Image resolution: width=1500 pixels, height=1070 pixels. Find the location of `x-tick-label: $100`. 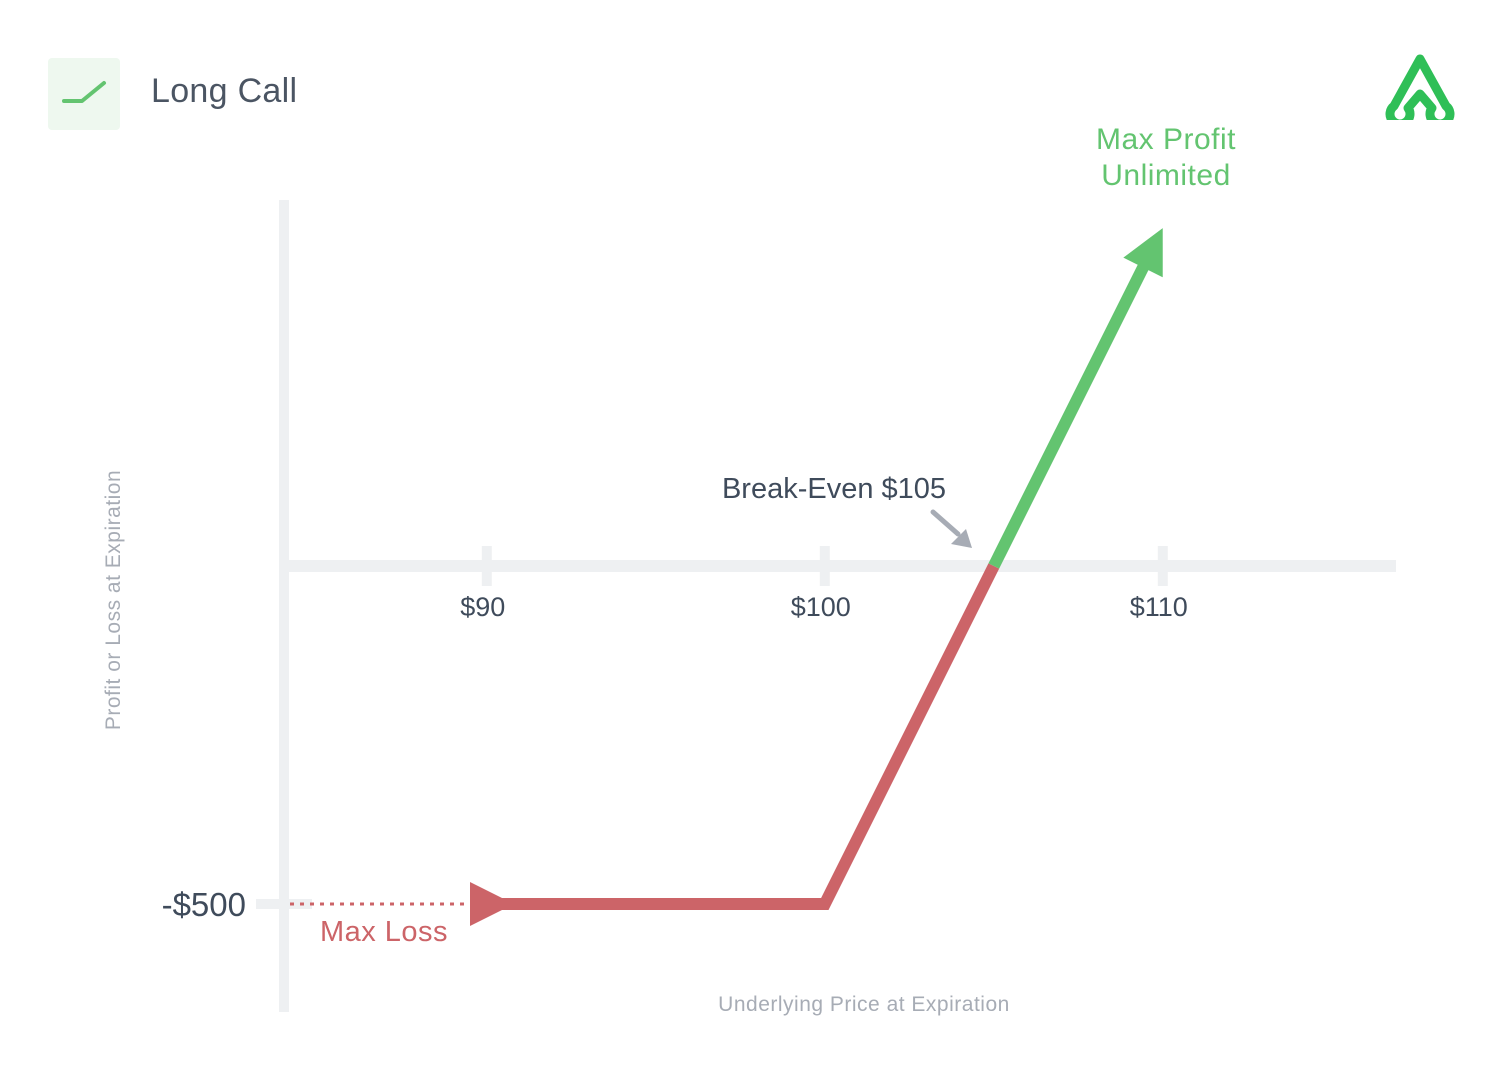

x-tick-label: $100 is located at coordinates (821, 607).